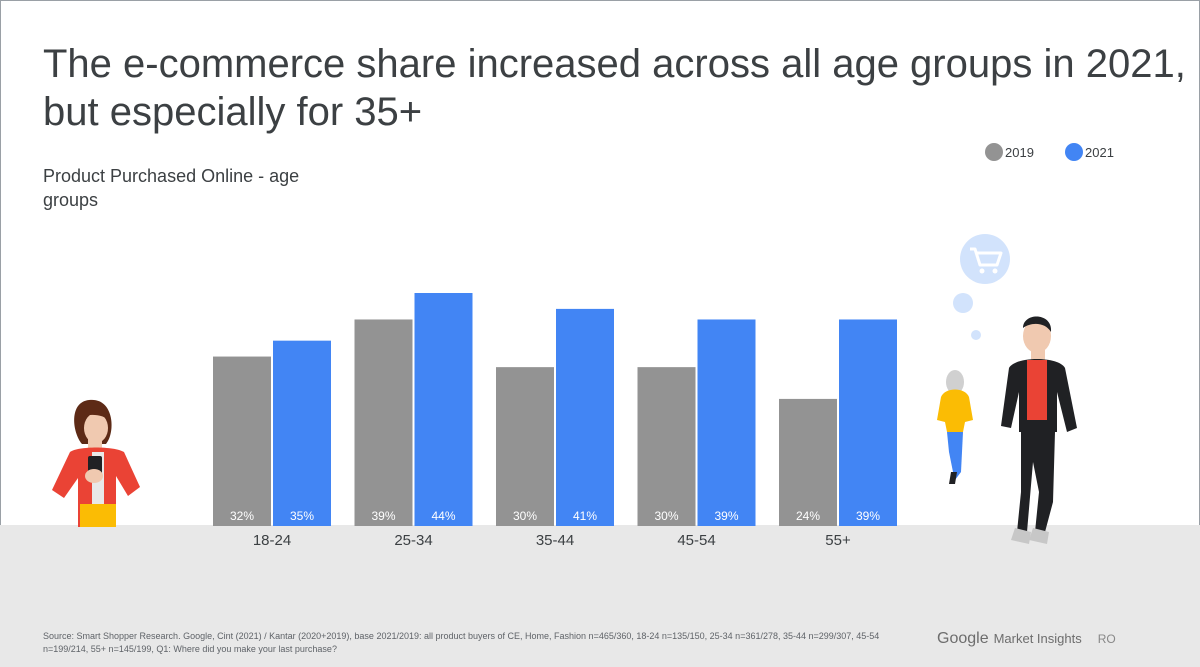  Describe the element at coordinates (525, 446) in the screenshot. I see `bar-35-44-2019` at that location.